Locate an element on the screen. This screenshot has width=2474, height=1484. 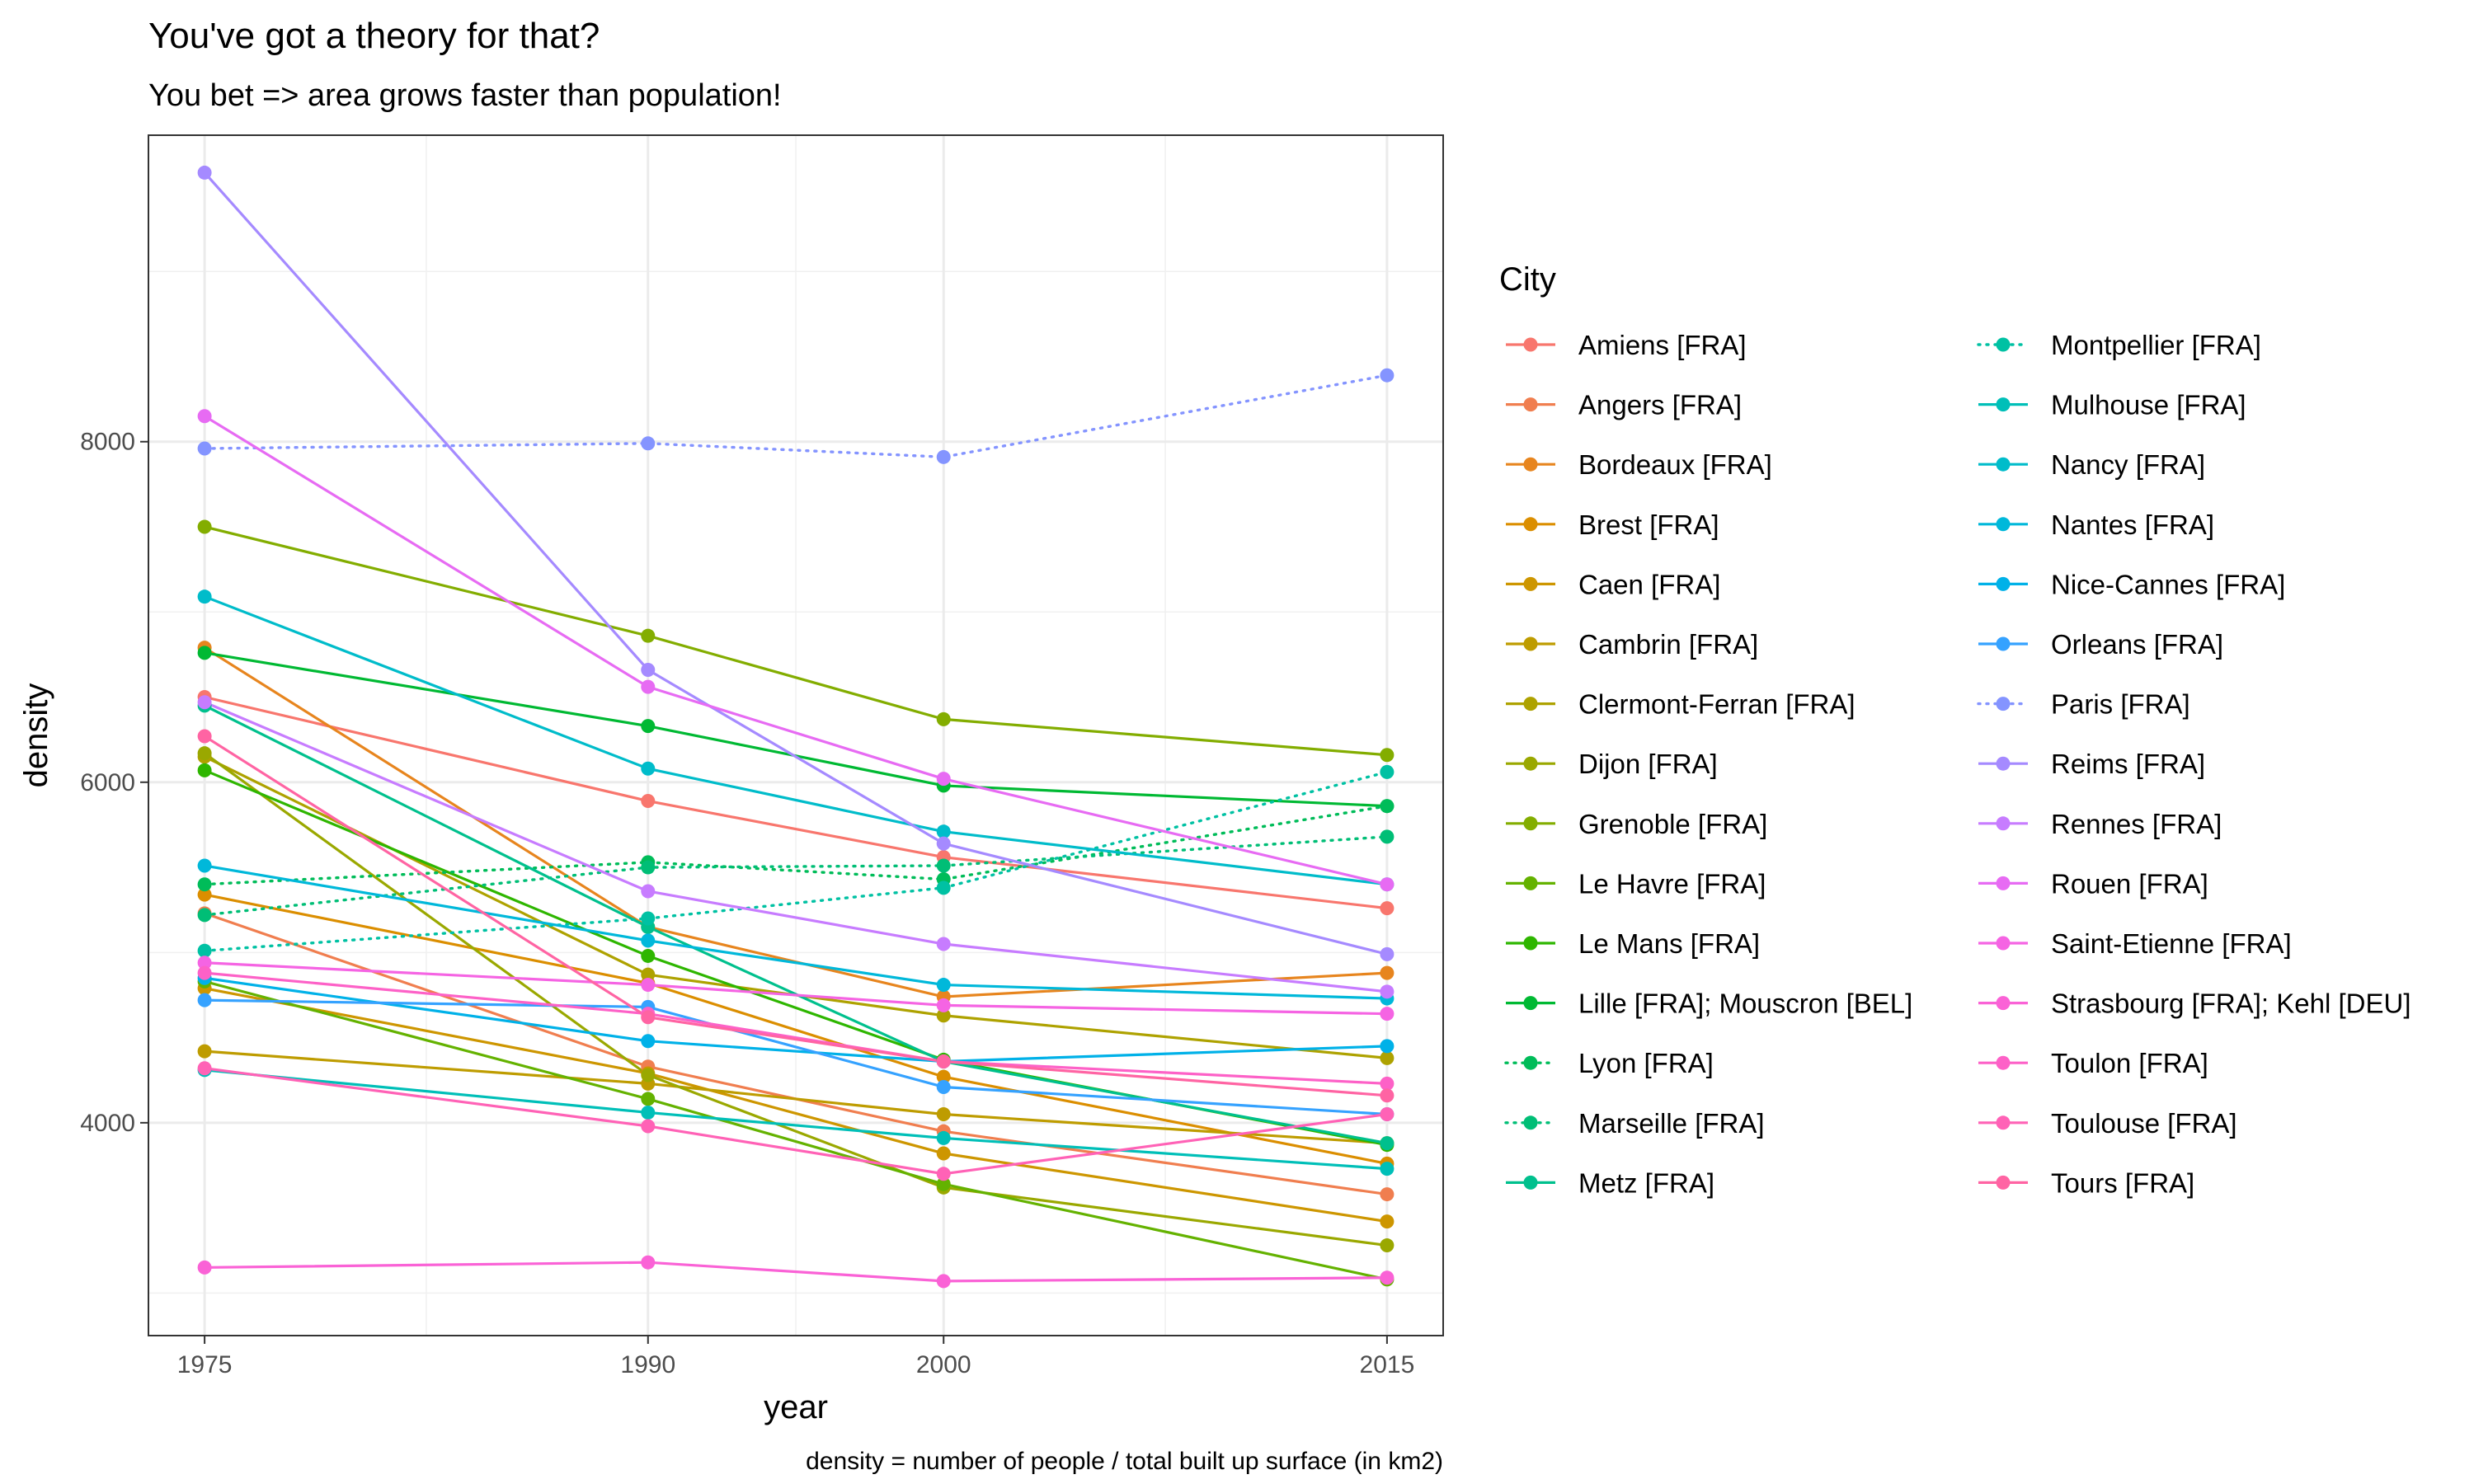
legend-item: Dijon [FRA] is located at coordinates (1612, 764).